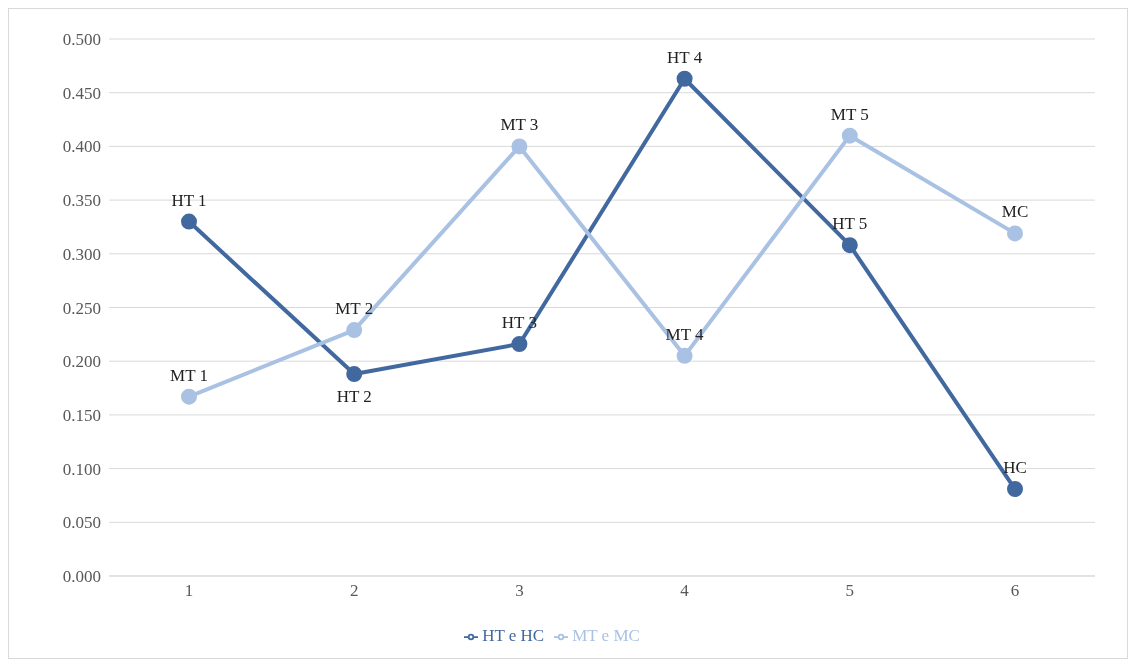  What do you see at coordinates (81, 40) in the screenshot?
I see `y-tick-label: 0.500` at bounding box center [81, 40].